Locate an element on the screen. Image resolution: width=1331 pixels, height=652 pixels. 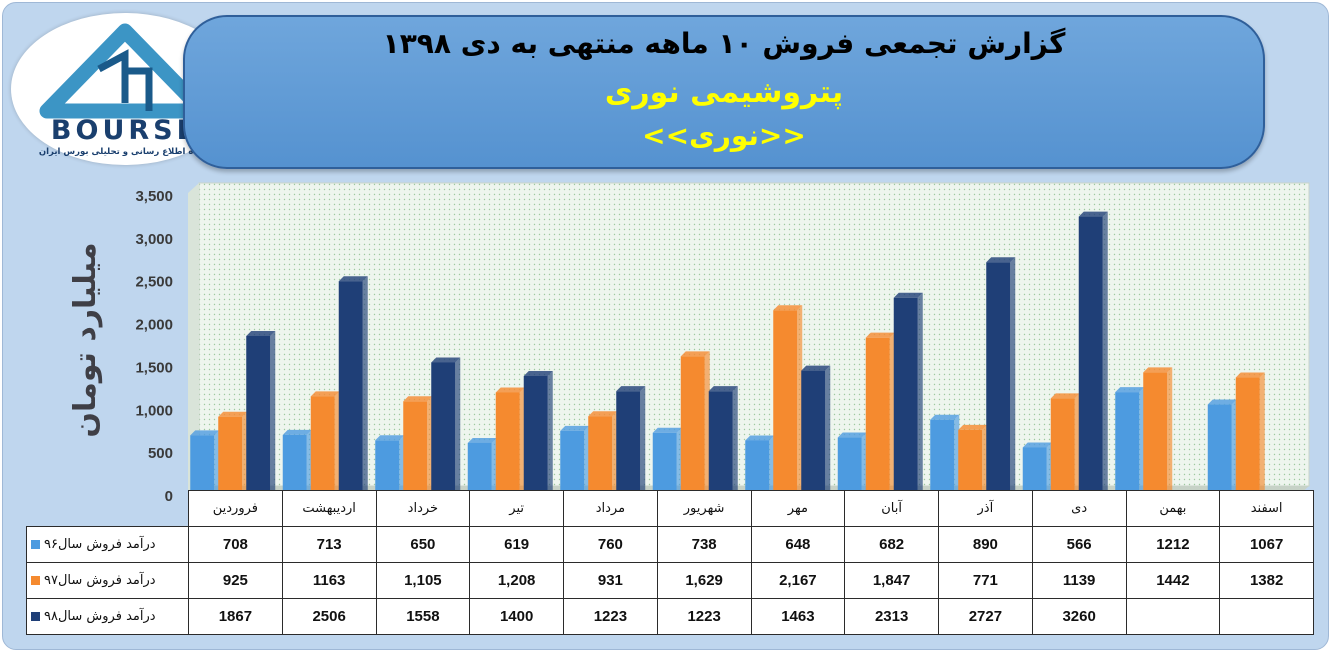
value-cell: 650 is located at coordinates (423, 544).